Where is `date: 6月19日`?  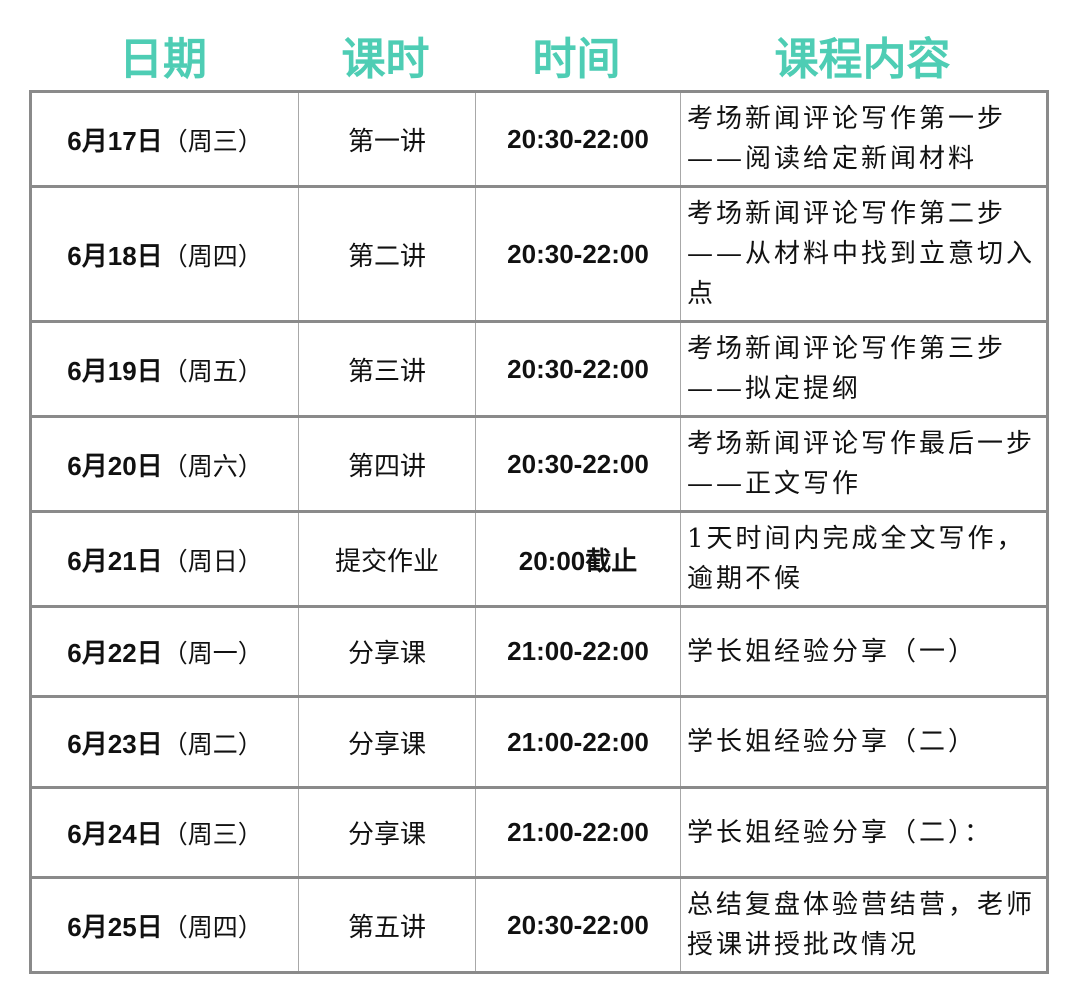 date: 6月19日 is located at coordinates (115, 370).